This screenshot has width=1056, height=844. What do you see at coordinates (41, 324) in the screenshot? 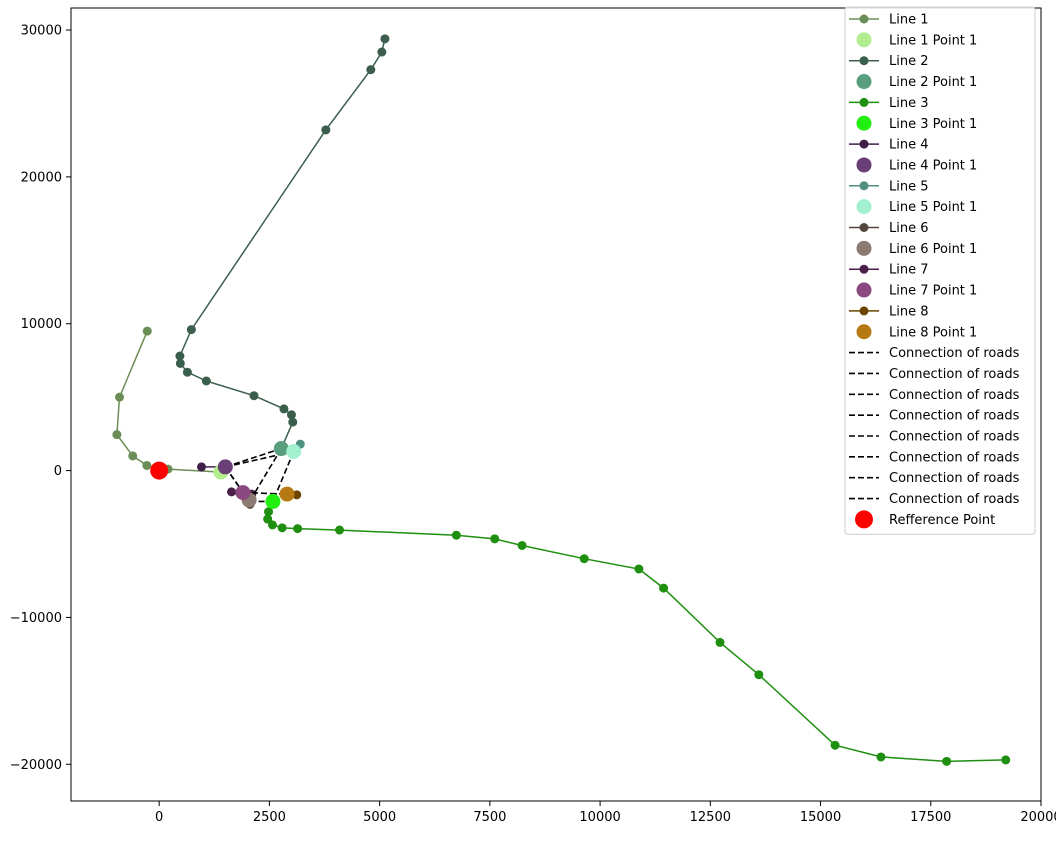
I see `y-tick-label: 10000` at bounding box center [41, 324].